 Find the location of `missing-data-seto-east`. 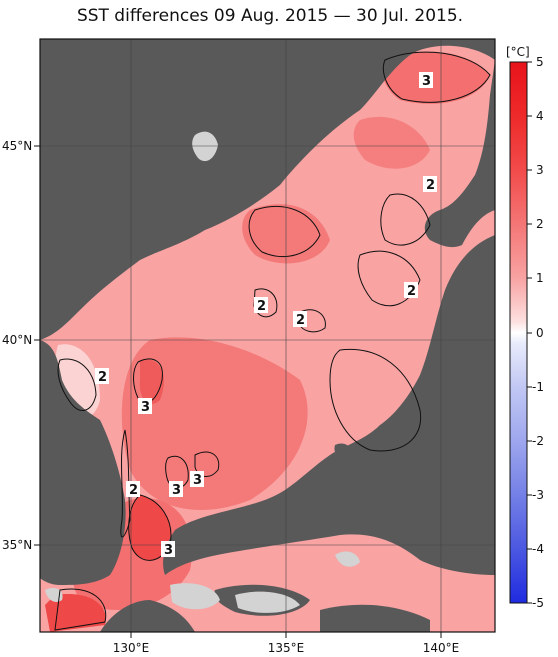

missing-data-seto-east is located at coordinates (267, 602).